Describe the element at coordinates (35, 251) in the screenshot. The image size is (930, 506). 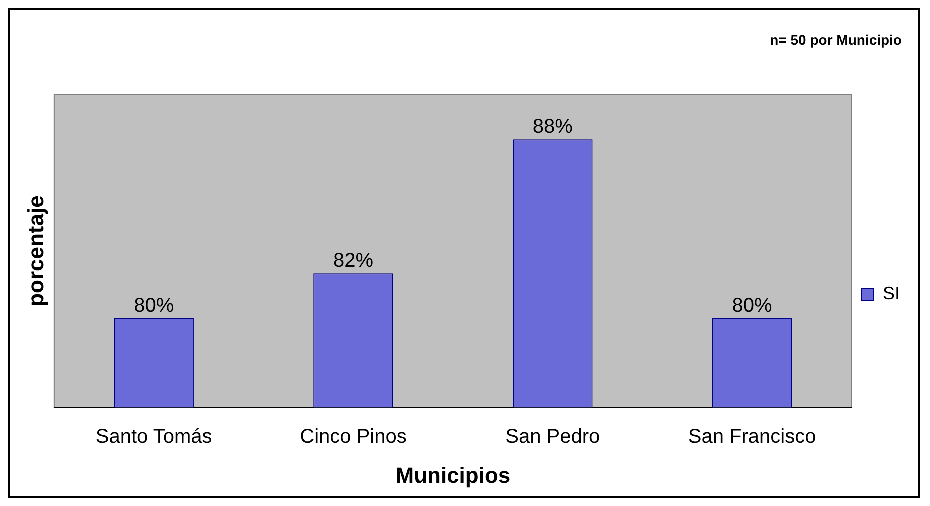
I see `y-axis-title: porcentaje` at that location.